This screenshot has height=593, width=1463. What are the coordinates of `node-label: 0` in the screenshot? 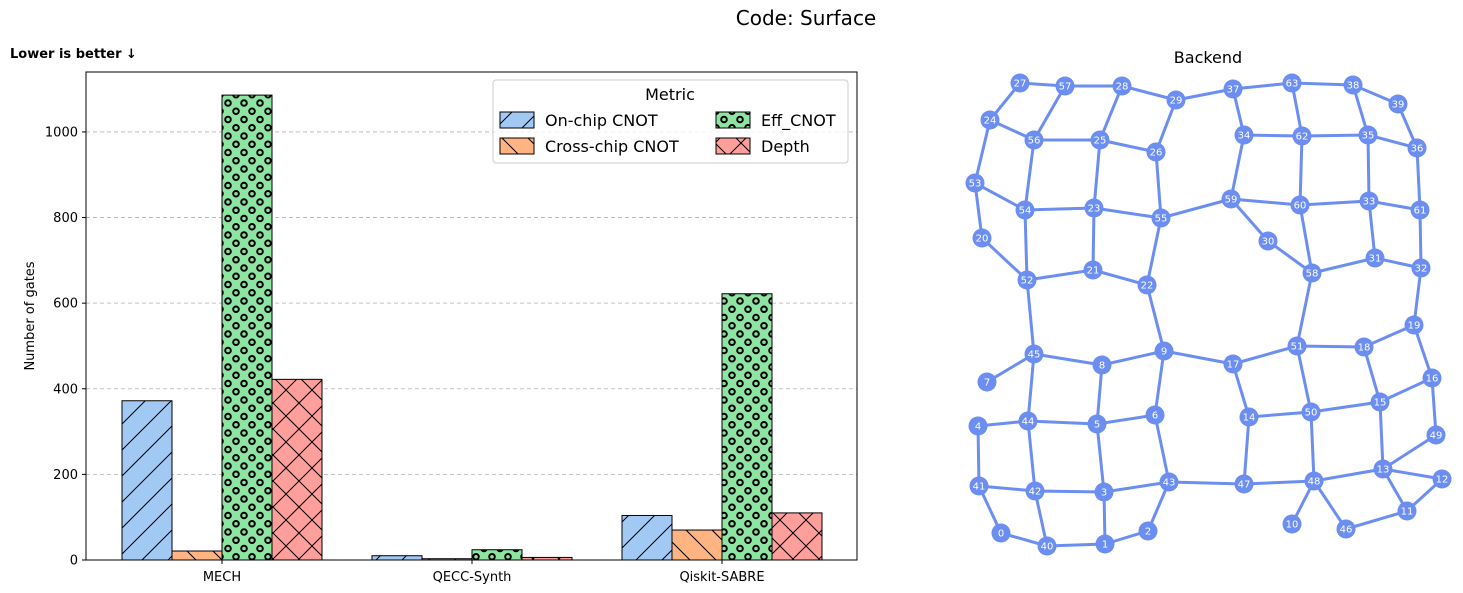 It's located at (1001, 534).